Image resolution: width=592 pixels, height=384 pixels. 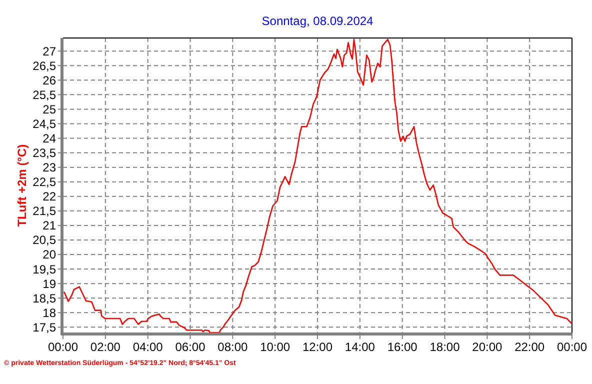 I want to click on x-tick-label: 22:00, so click(x=529, y=347).